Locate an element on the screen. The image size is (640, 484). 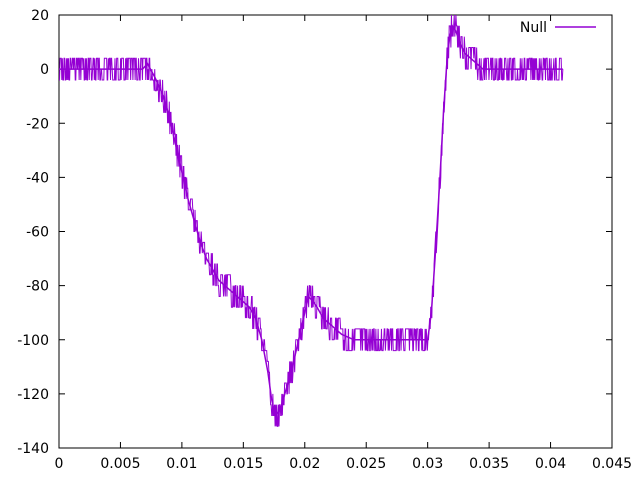
x-tick-label: 0.025 is located at coordinates (366, 464).